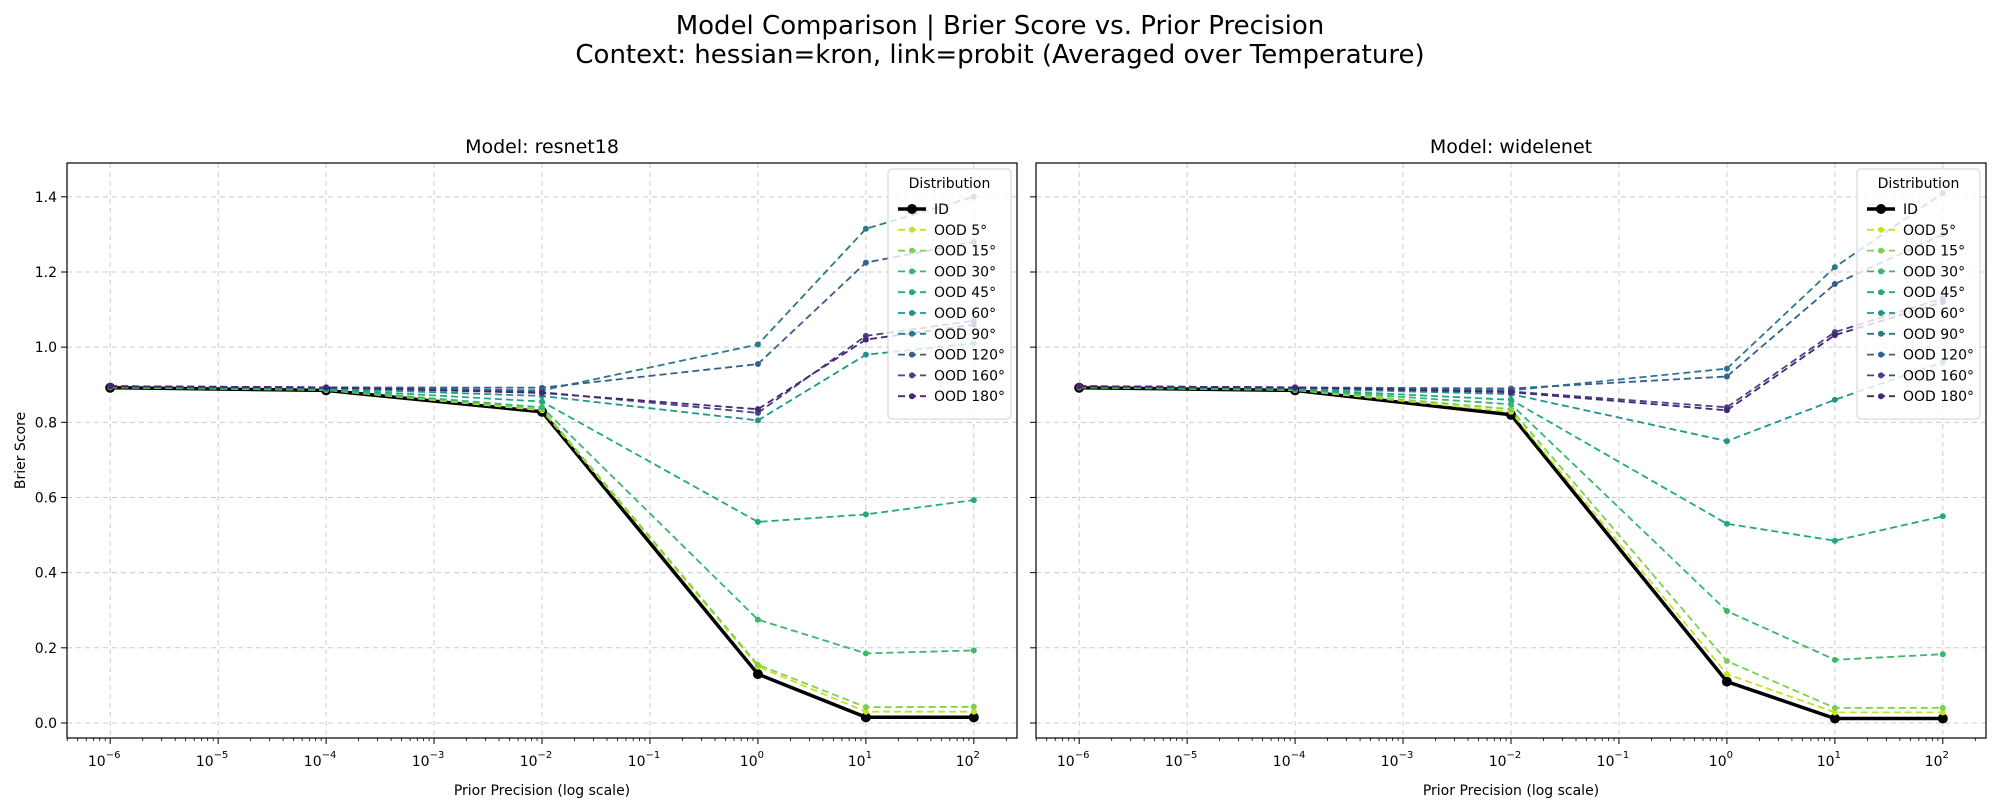  What do you see at coordinates (1181, 760) in the screenshot?
I see `x-tick-label: 10⁻⁵` at bounding box center [1181, 760].